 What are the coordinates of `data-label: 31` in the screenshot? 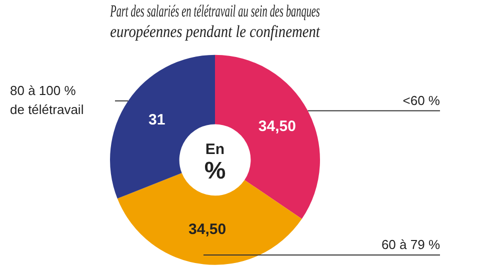 It's located at (157, 120).